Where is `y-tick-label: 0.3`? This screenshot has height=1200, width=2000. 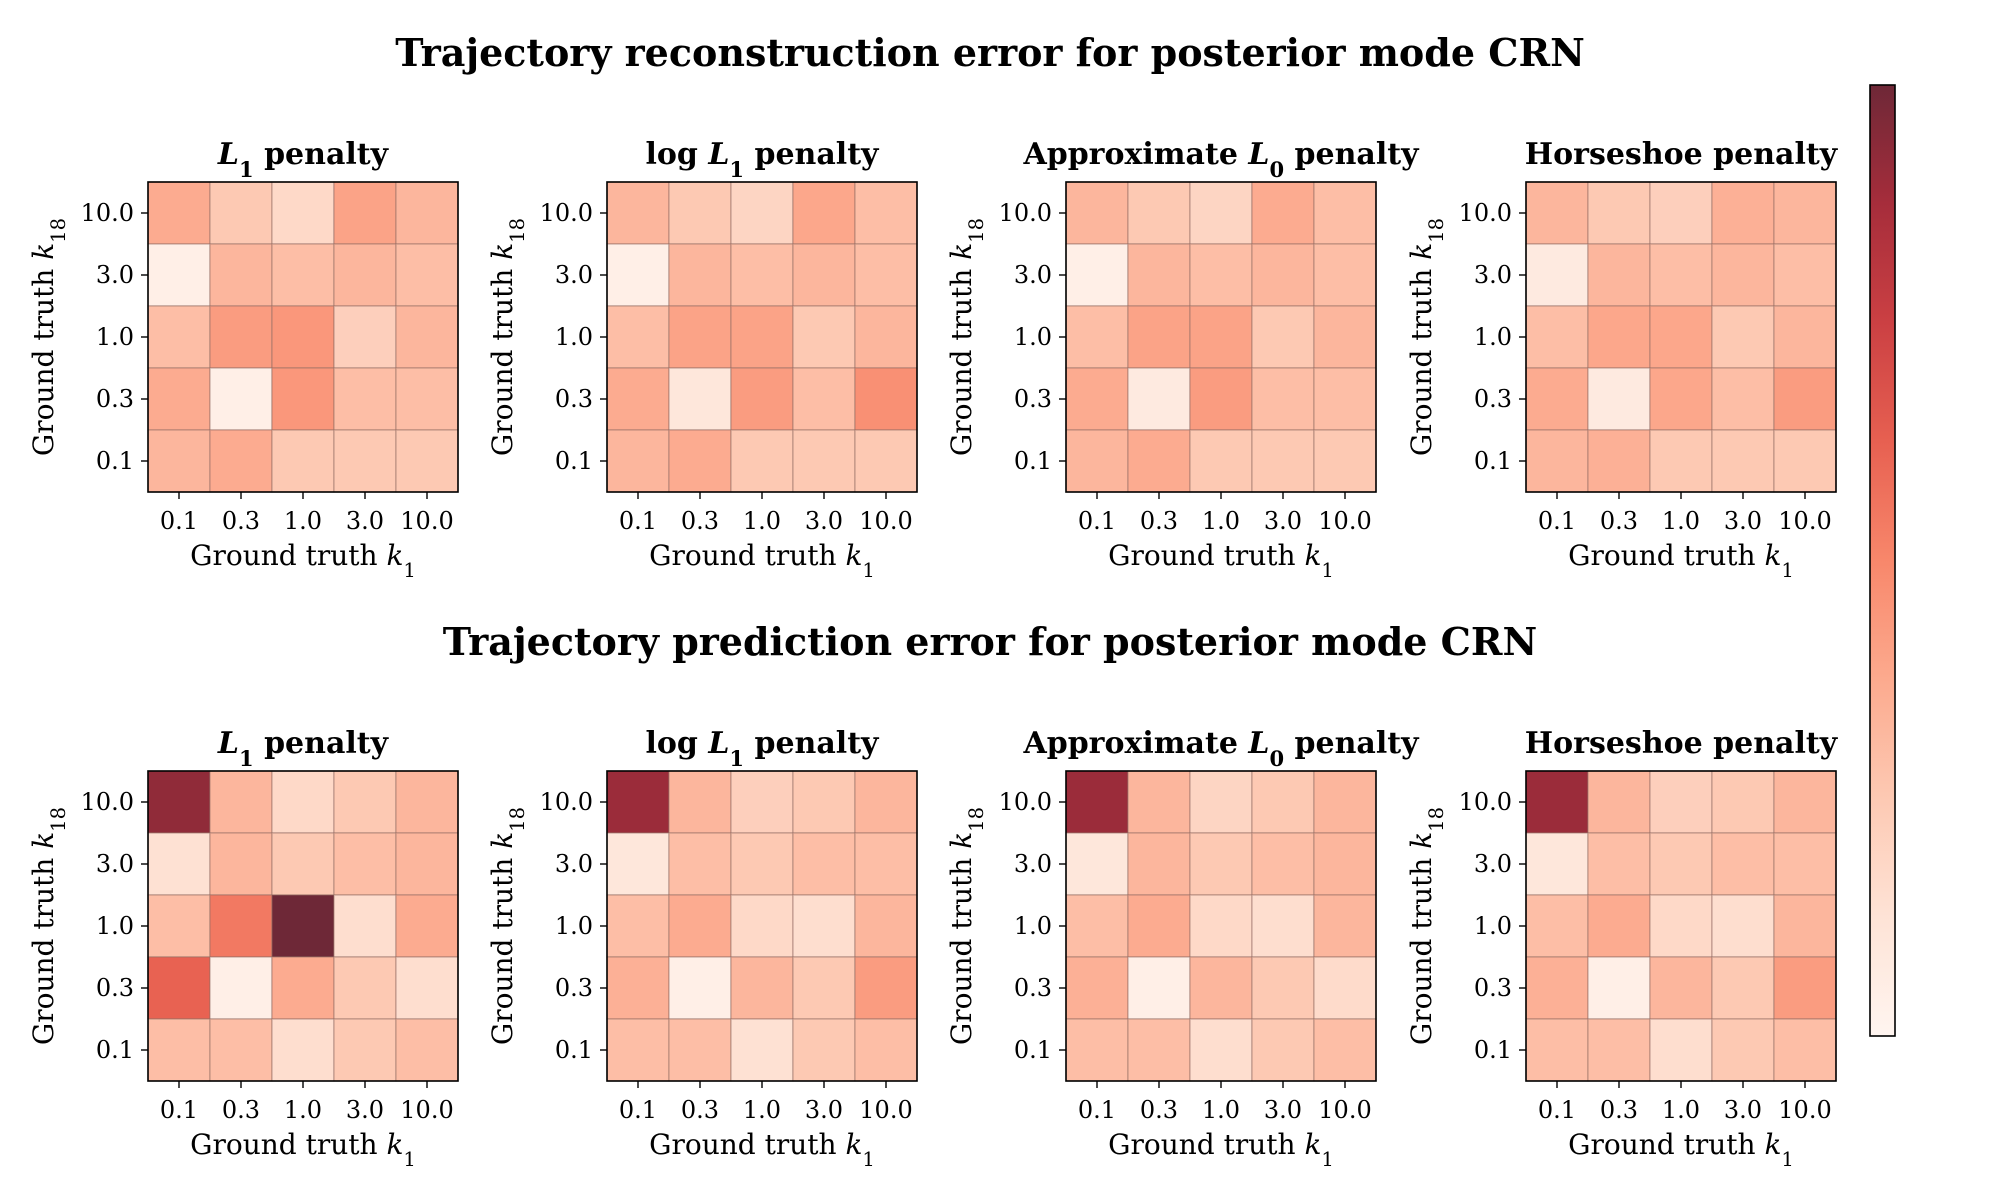 y-tick-label: 0.3 is located at coordinates (1493, 399).